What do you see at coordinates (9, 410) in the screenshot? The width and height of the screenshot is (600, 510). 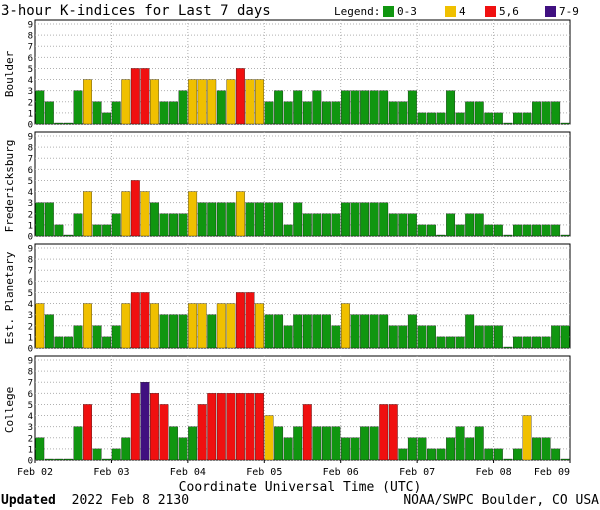 I see `station-label: College` at bounding box center [9, 410].